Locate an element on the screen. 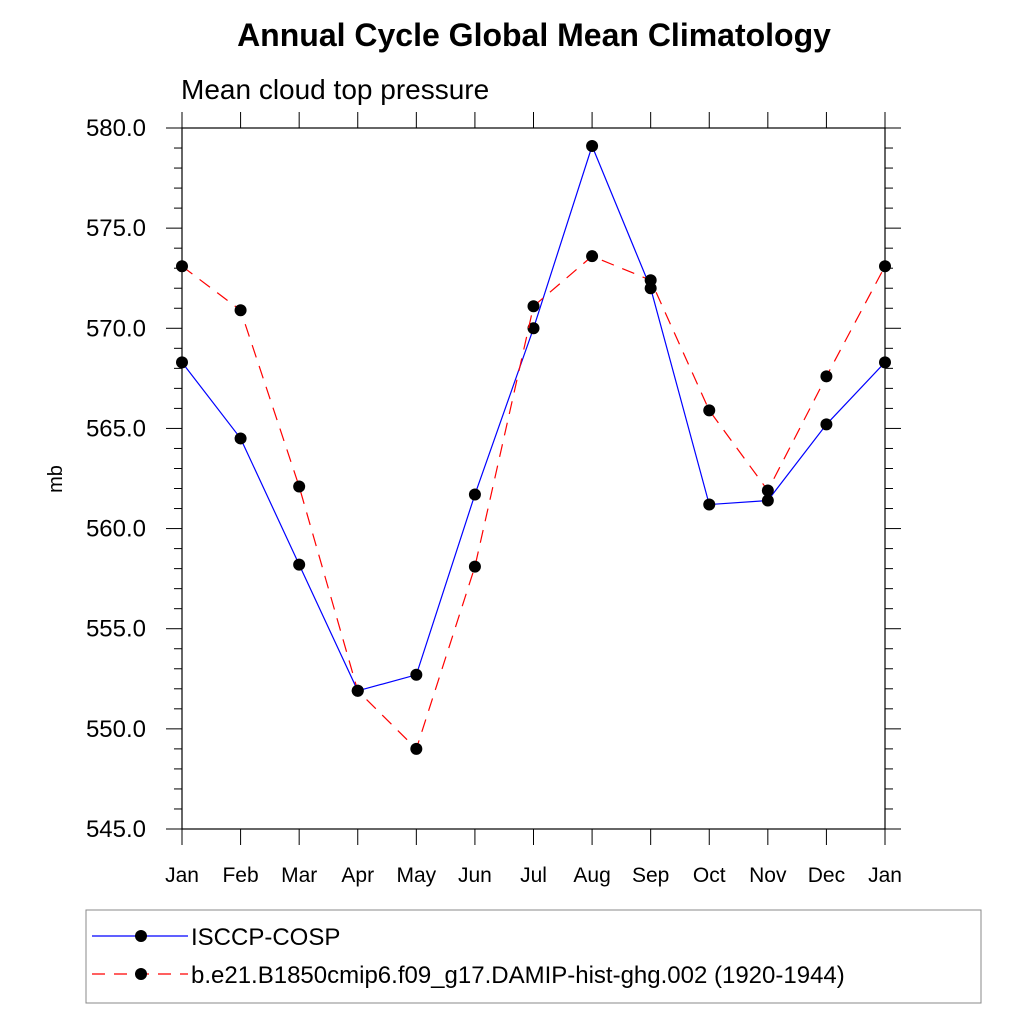 Image resolution: width=1024 pixels, height=1024 pixels. y-tick-label: 580.0 is located at coordinates (116, 128).